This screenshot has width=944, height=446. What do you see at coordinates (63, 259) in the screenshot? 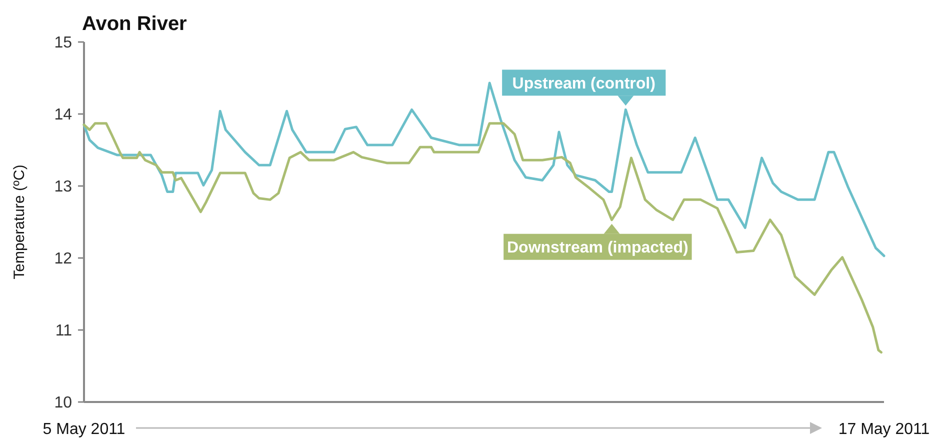
I see `y-tick-label: 12` at bounding box center [63, 259].